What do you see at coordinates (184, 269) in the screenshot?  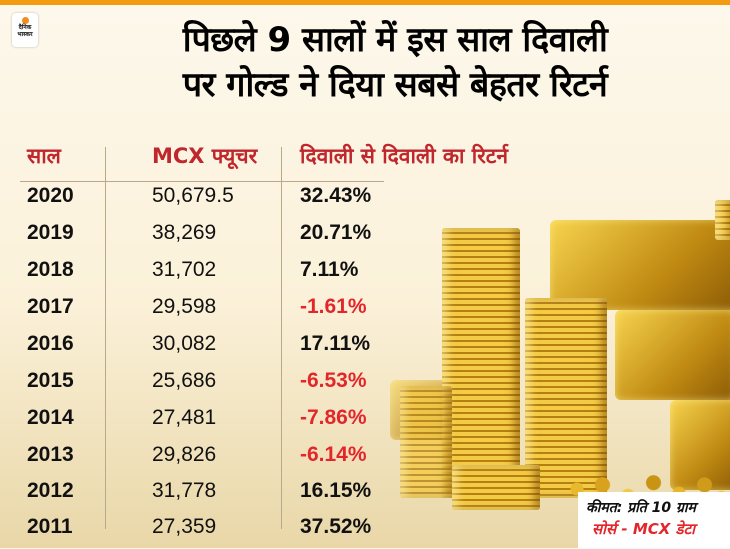 I see `mcx-cell: 31,702` at bounding box center [184, 269].